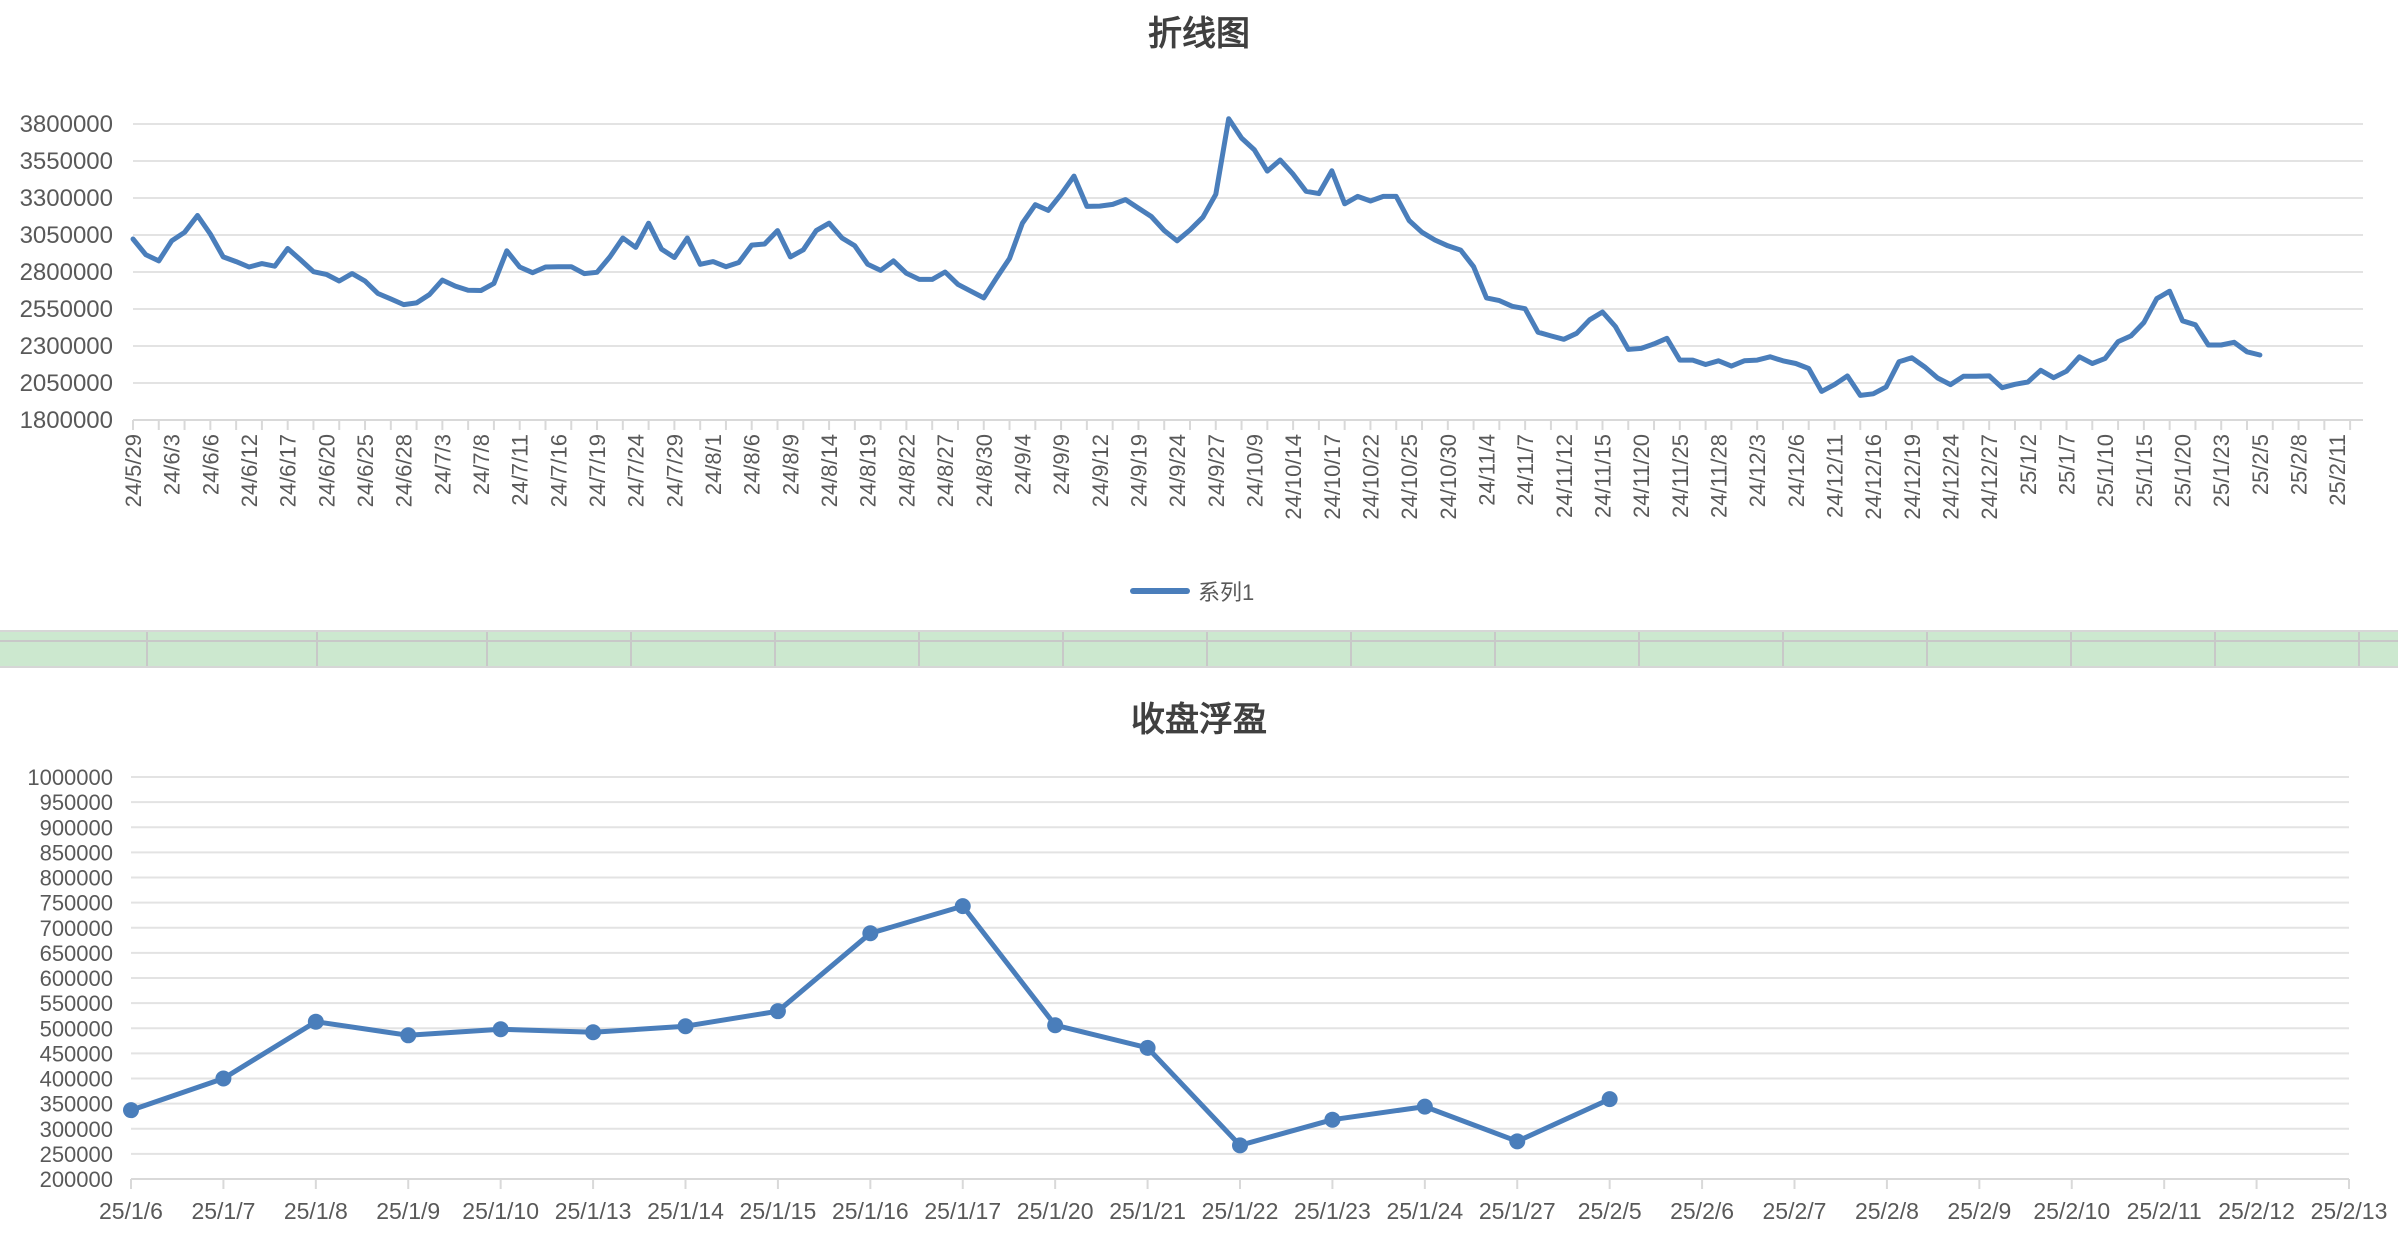  What do you see at coordinates (597, 470) in the screenshot?
I see `x-tick-label: 24/7/19` at bounding box center [597, 470].